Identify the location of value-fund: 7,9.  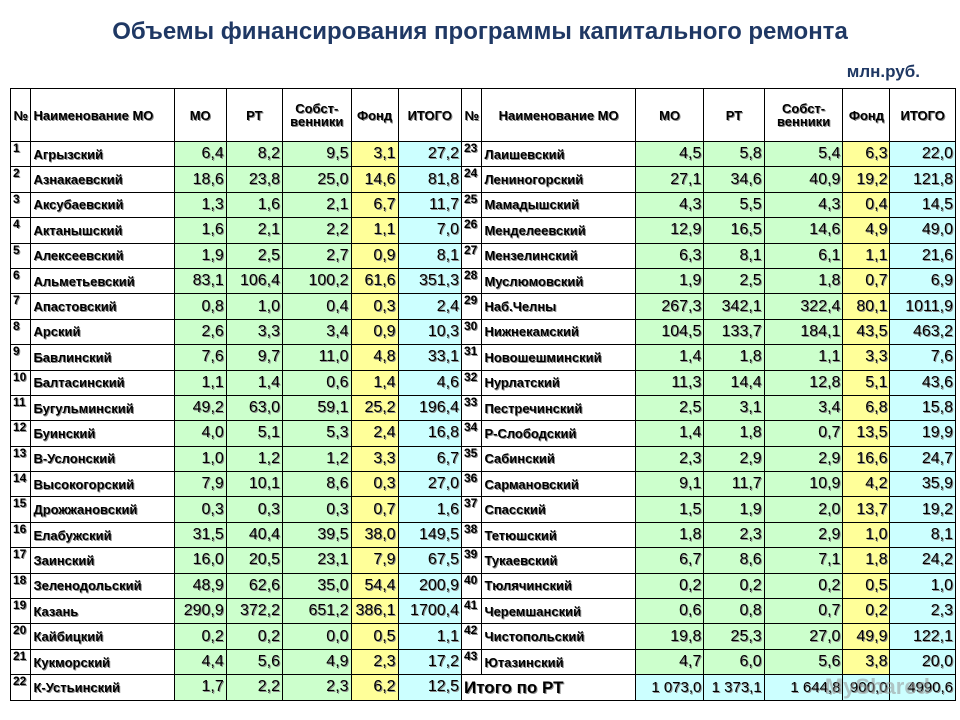
(374, 560).